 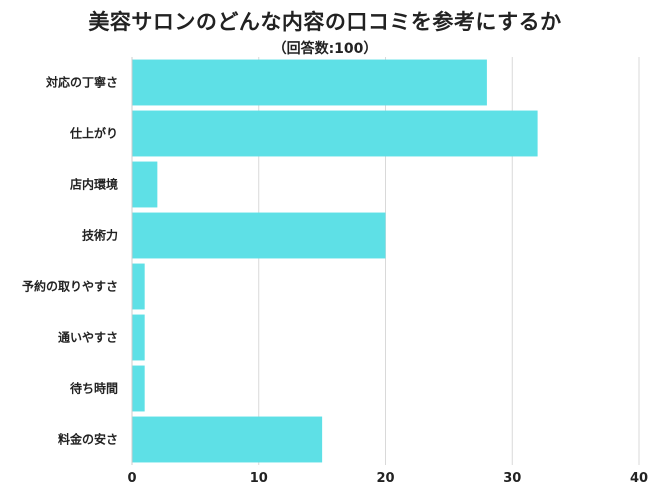 What do you see at coordinates (100, 235) in the screenshot?
I see `category-label: 技術力` at bounding box center [100, 235].